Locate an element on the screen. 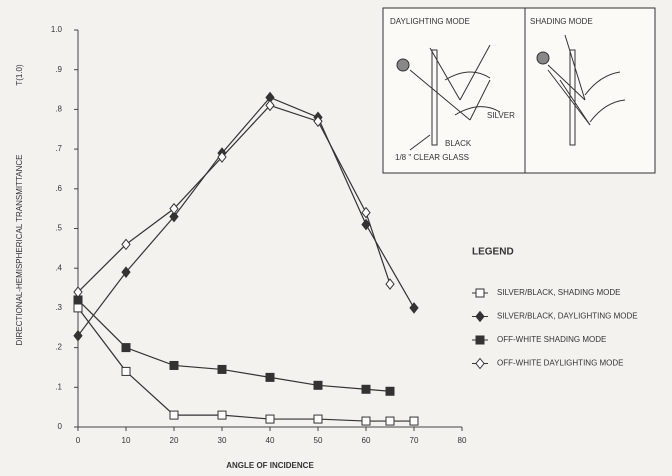 The image size is (672, 476). x-tick-label: 10 is located at coordinates (126, 440).